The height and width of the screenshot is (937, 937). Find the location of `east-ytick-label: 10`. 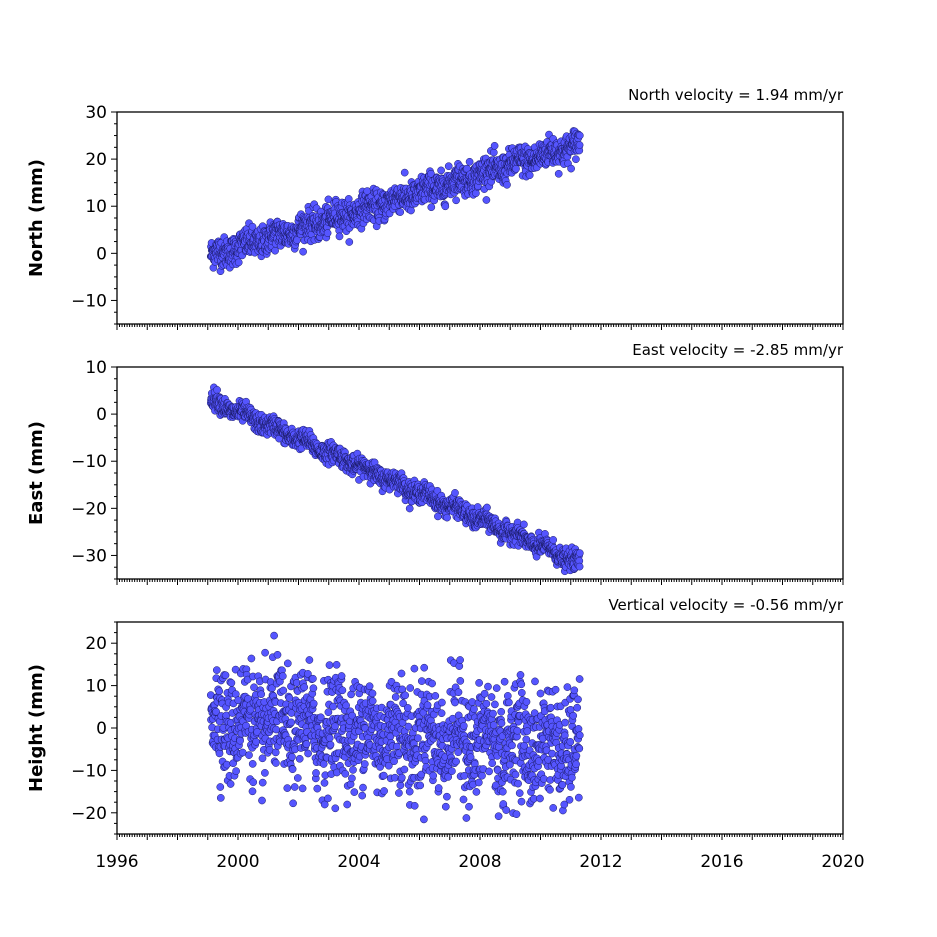

east-ytick-label: 10 is located at coordinates (96, 368).